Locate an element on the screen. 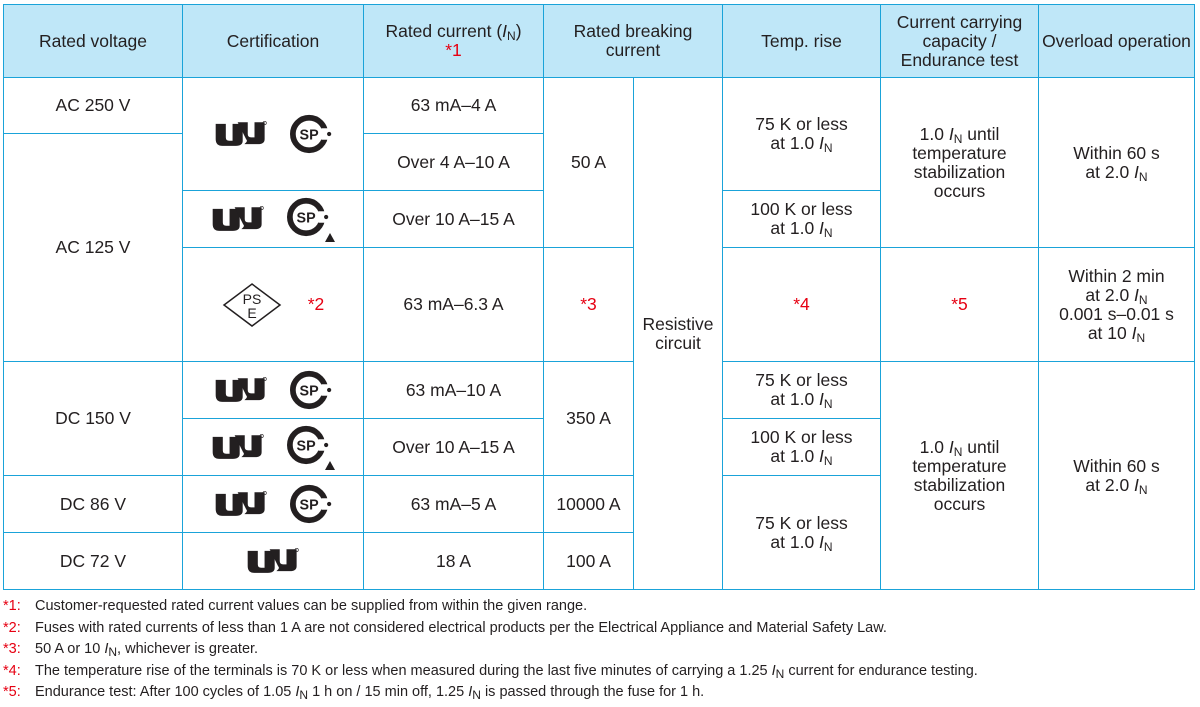 This screenshot has width=1200, height=707. cert-ul is located at coordinates (273, 561).